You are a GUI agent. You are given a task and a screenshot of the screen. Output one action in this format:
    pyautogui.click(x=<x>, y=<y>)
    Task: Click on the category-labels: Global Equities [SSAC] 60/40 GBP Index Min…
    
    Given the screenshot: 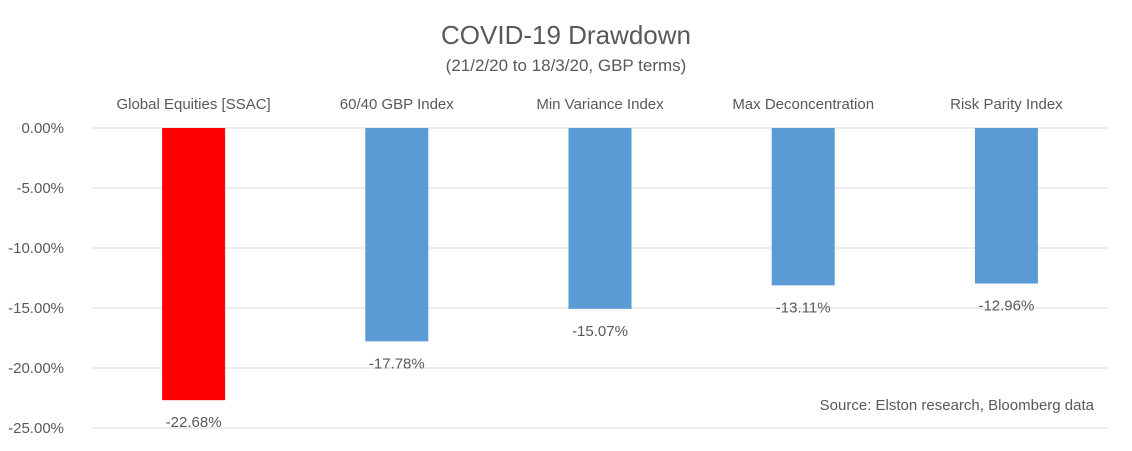 What is the action you would take?
    pyautogui.click(x=589, y=104)
    